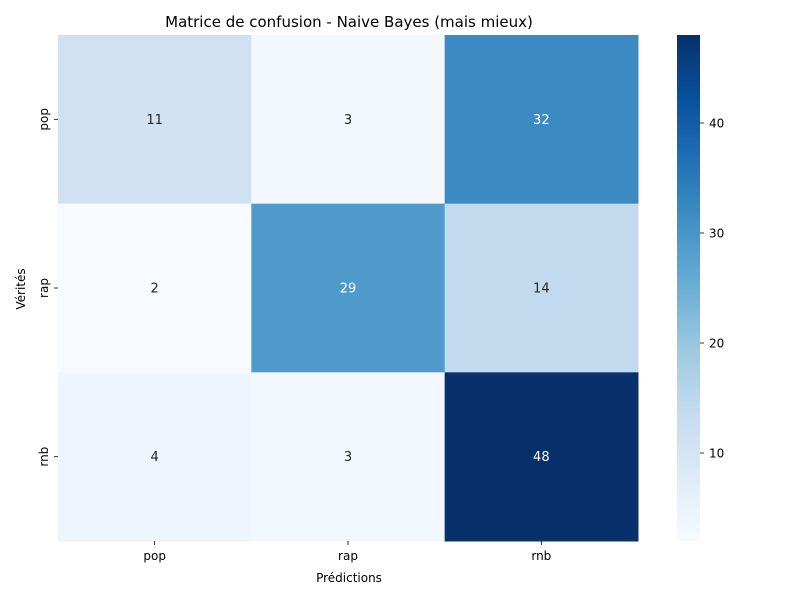 Image resolution: width=800 pixels, height=600 pixels. I want to click on x-tick-label: rnb, so click(541, 556).